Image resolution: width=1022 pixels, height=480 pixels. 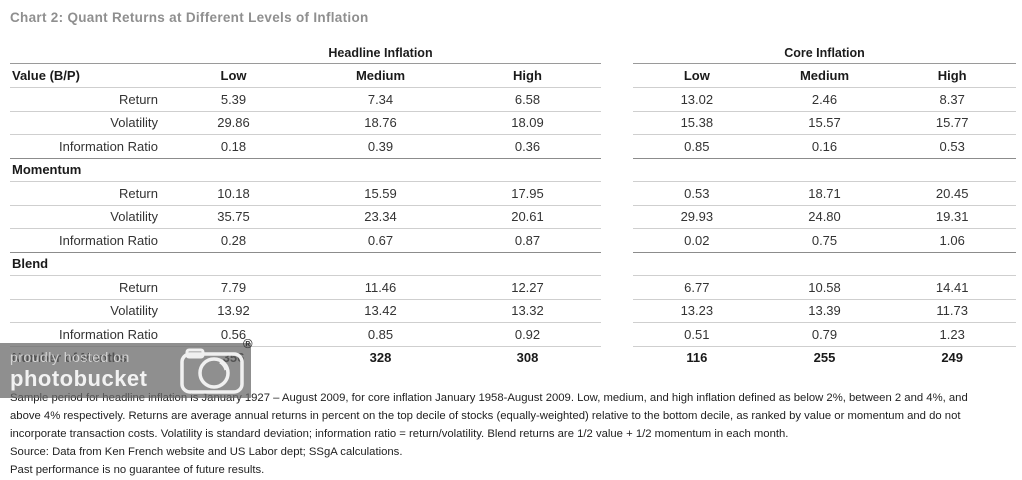 What do you see at coordinates (824, 122) in the screenshot?
I see `table-row: 15.38 15.57 15.77` at bounding box center [824, 122].